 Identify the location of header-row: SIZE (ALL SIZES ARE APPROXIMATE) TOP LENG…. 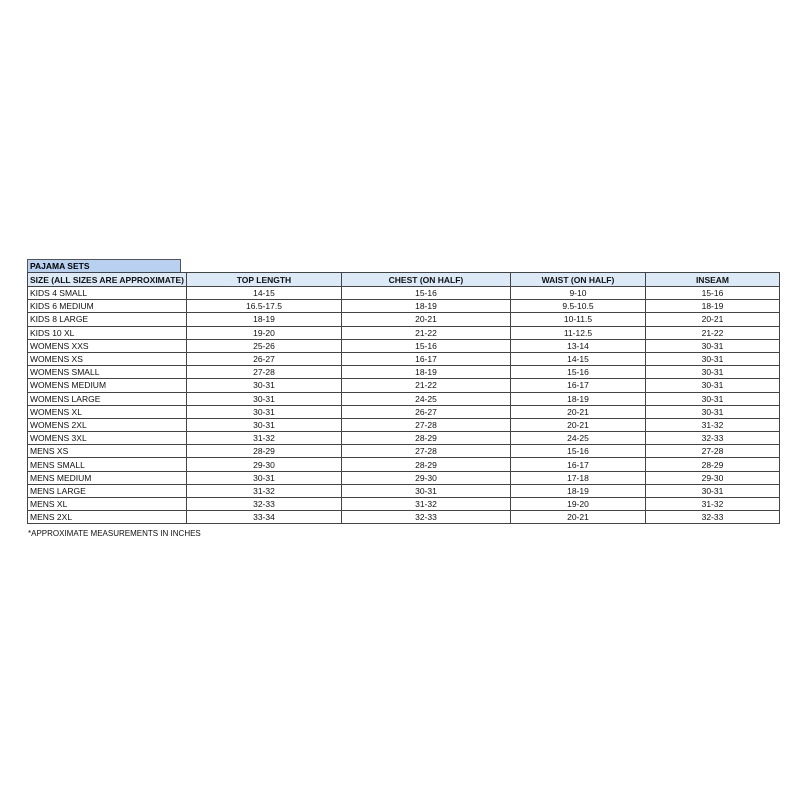
(403, 279).